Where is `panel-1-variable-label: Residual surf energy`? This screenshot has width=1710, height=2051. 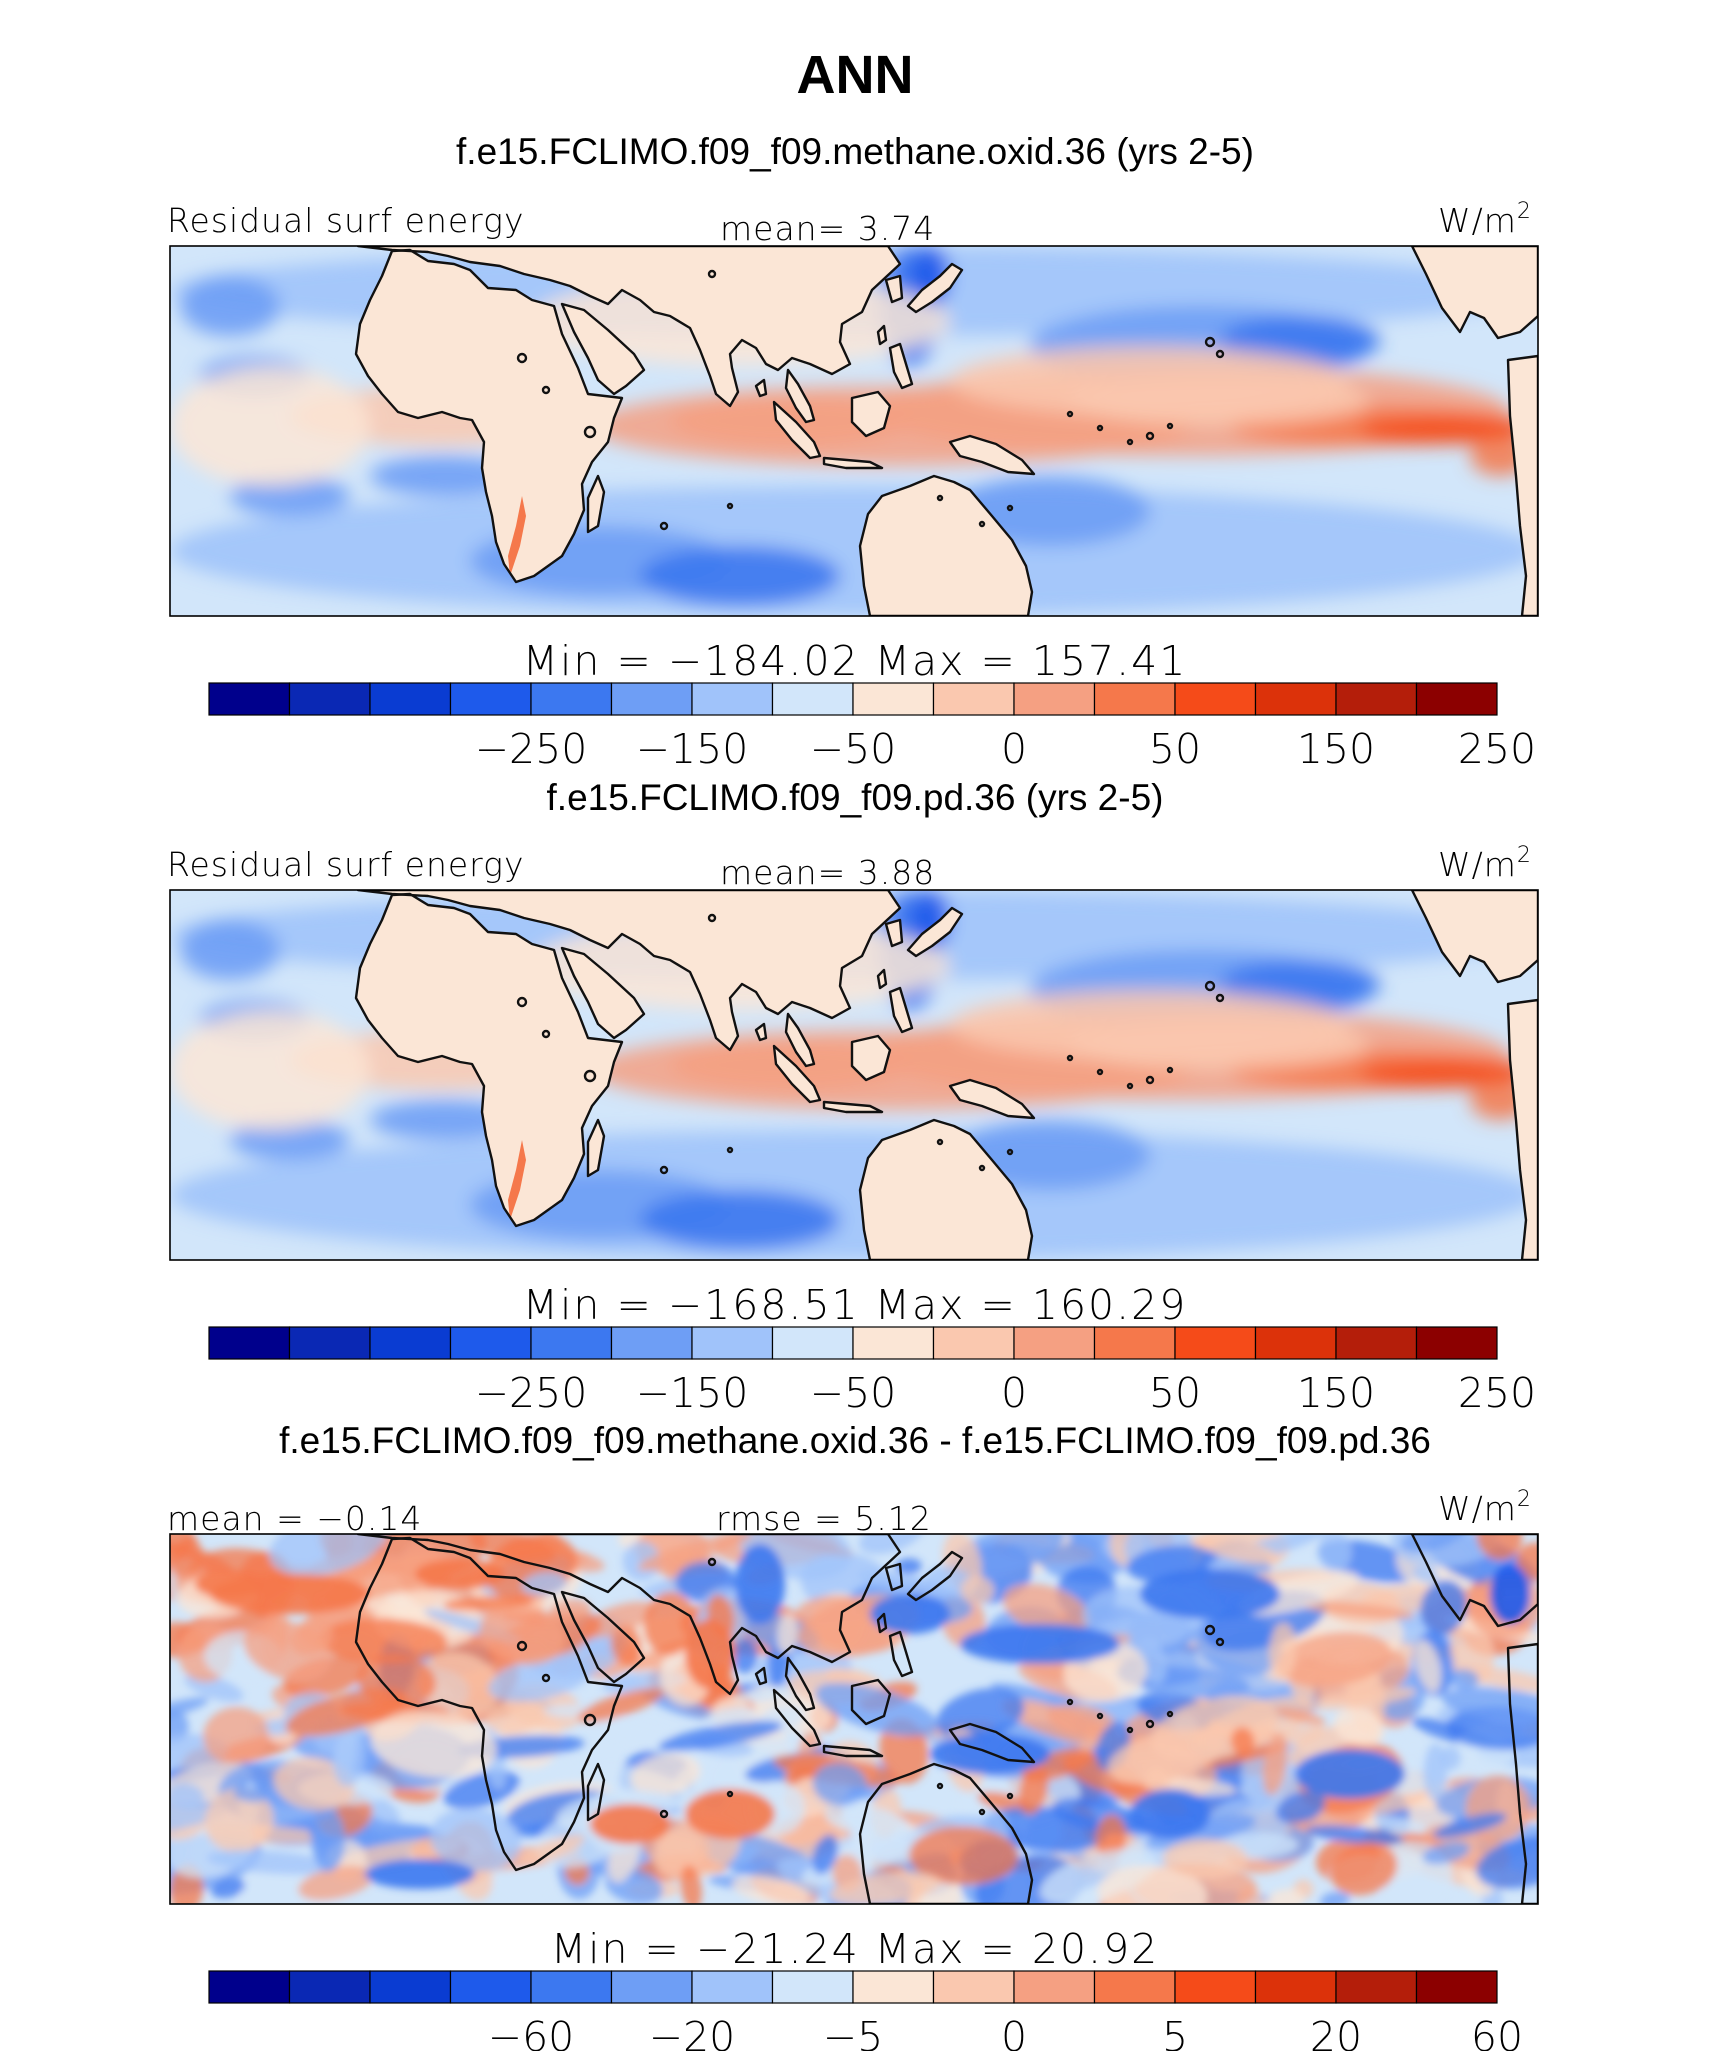 panel-1-variable-label: Residual surf energy is located at coordinates (345, 220).